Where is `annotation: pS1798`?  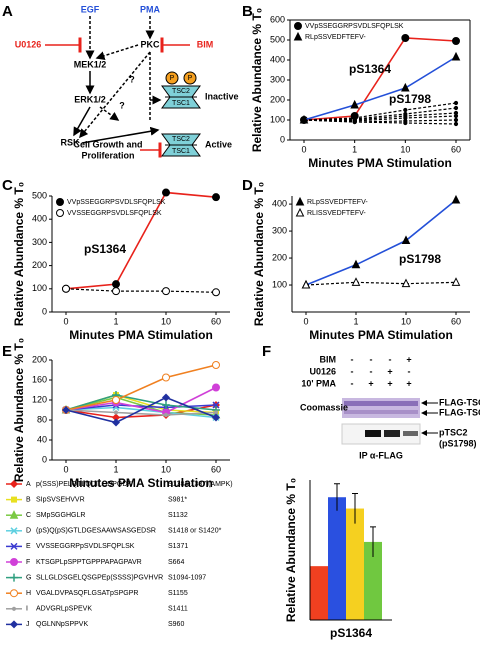
annotation: pS1798 is located at coordinates (410, 99).